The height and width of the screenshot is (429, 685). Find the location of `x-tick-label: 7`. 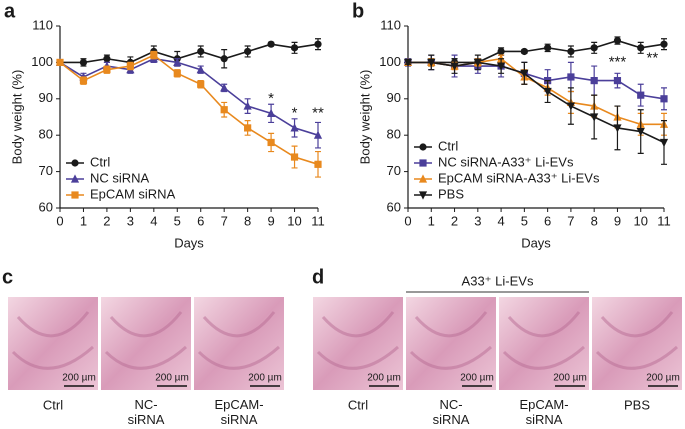

x-tick-label: 7 is located at coordinates (224, 220).